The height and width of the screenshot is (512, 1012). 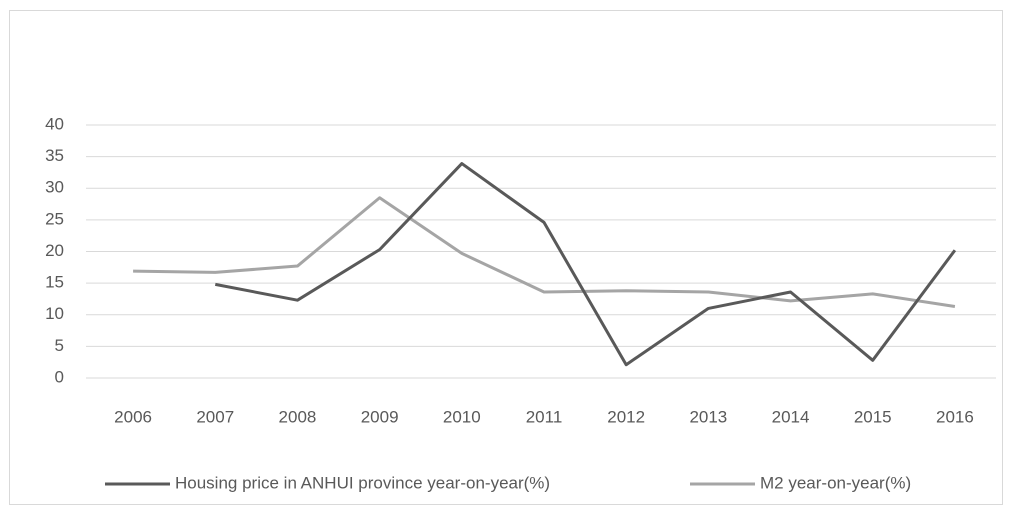 I want to click on x-tick-label: 2011, so click(x=544, y=416).